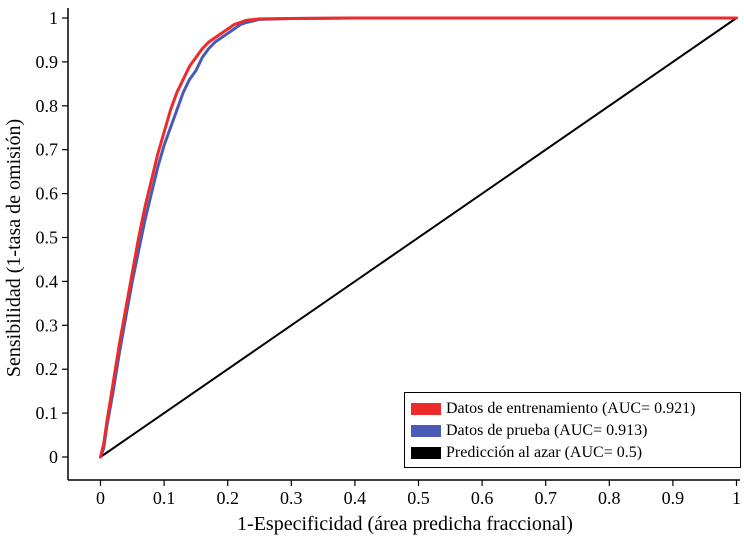 This screenshot has width=744, height=540. What do you see at coordinates (47, 413) in the screenshot?
I see `y-tick-label: 0.1` at bounding box center [47, 413].